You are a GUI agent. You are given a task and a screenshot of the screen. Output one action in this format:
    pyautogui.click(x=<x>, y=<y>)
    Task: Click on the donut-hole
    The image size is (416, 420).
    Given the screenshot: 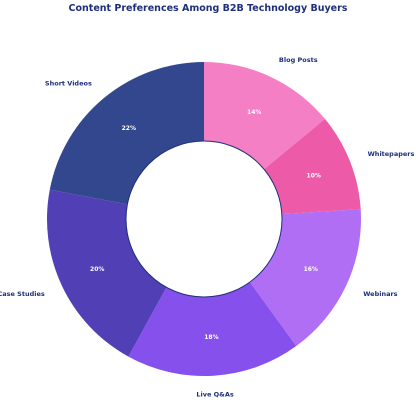 What is the action you would take?
    pyautogui.click(x=204, y=219)
    